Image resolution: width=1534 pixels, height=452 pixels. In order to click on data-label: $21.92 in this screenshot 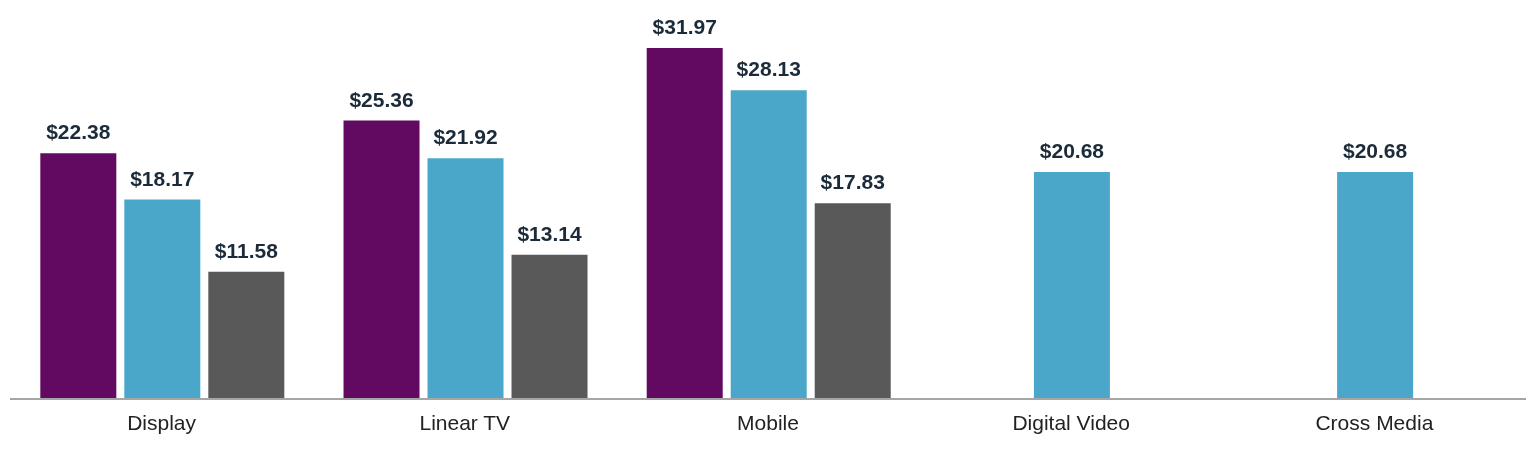, I will do `click(465, 137)`.